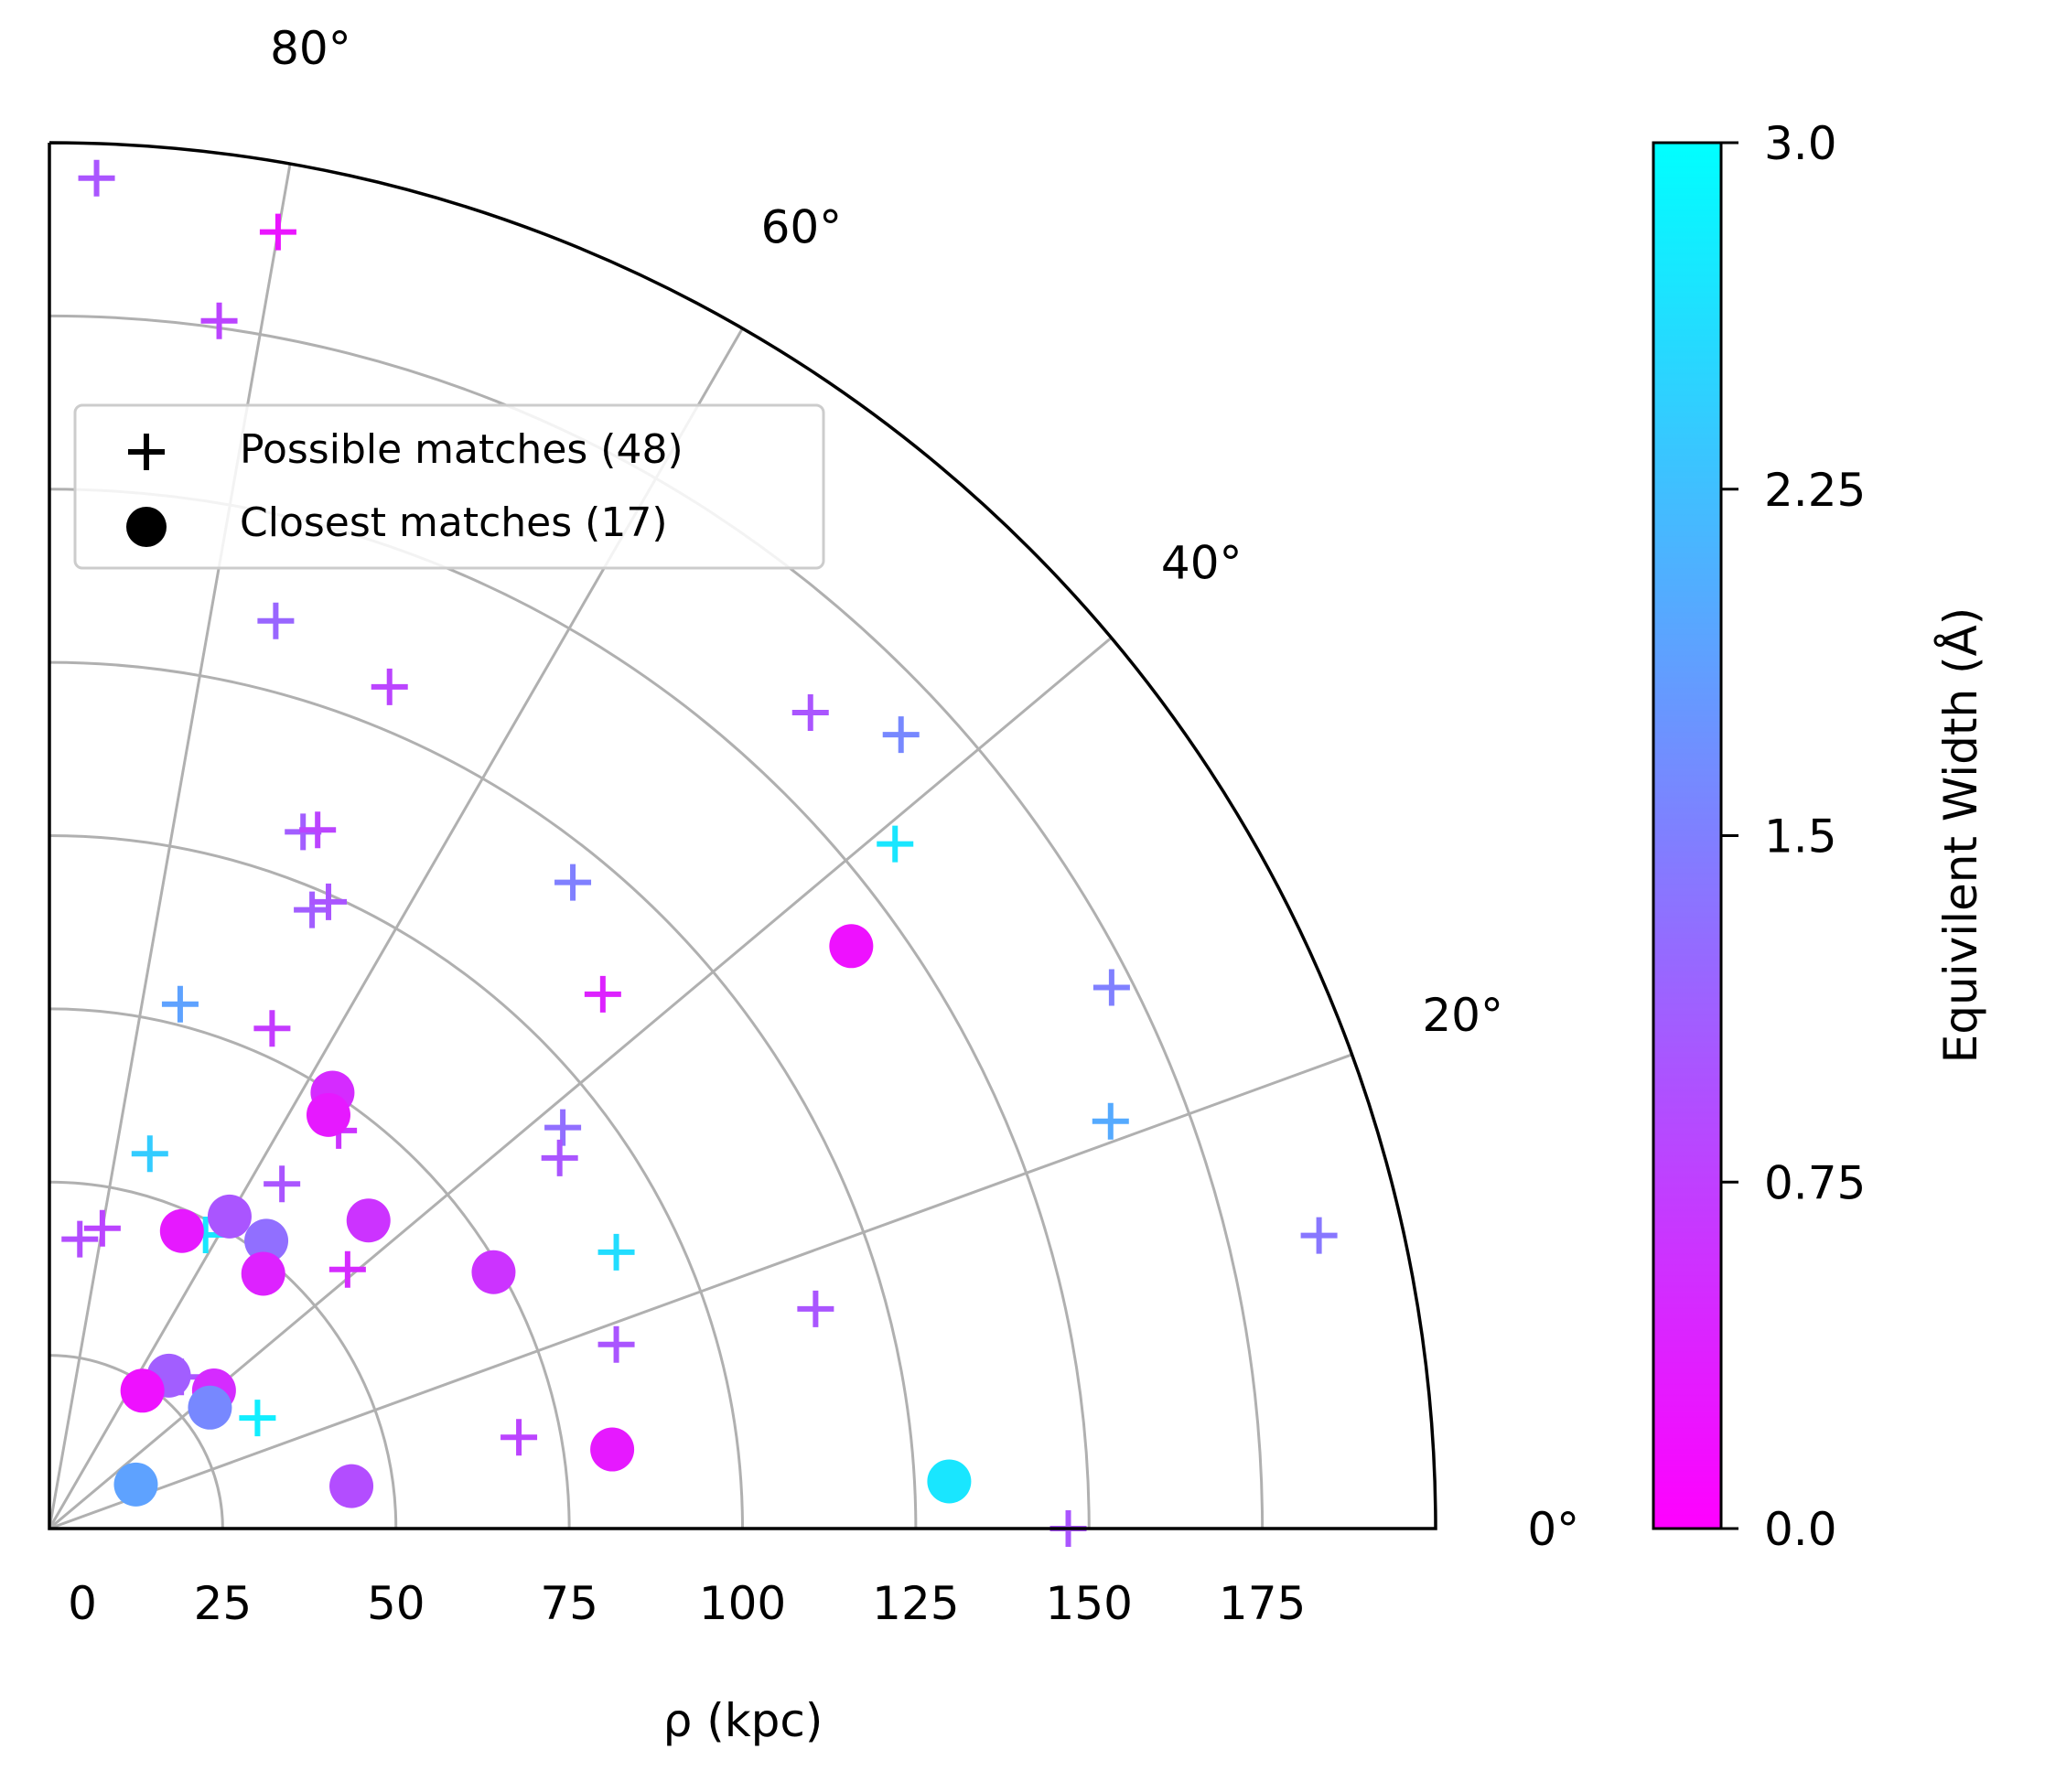 Image resolution: width=2045 pixels, height=1792 pixels. Describe the element at coordinates (916, 1603) in the screenshot. I see `r-tick-125: 125` at that location.